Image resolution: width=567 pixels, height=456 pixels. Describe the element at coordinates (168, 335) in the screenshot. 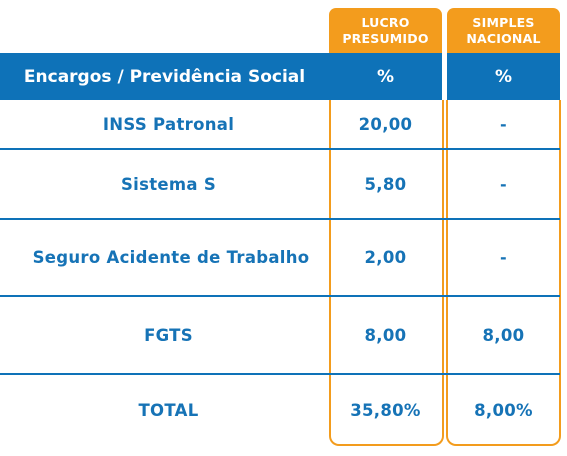

I see `row-label-fgts: FGTS` at that location.